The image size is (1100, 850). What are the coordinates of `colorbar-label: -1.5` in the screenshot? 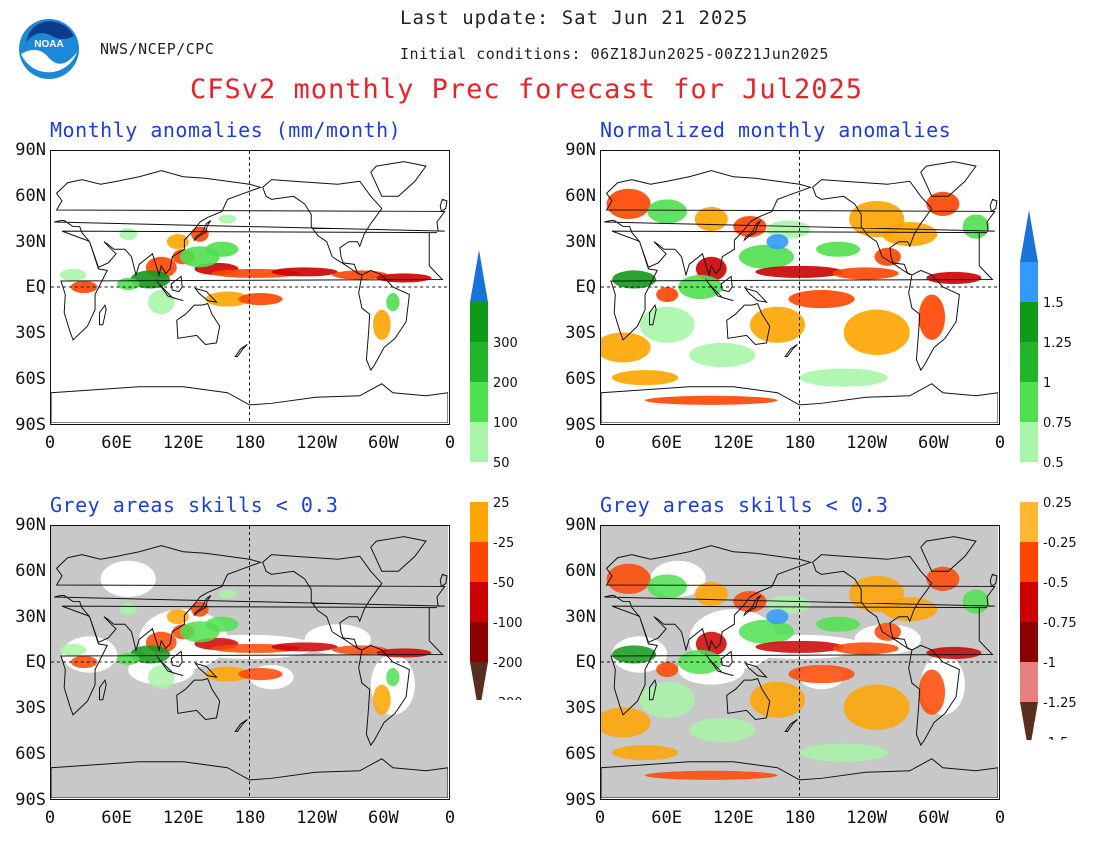 It's located at (1055, 738).